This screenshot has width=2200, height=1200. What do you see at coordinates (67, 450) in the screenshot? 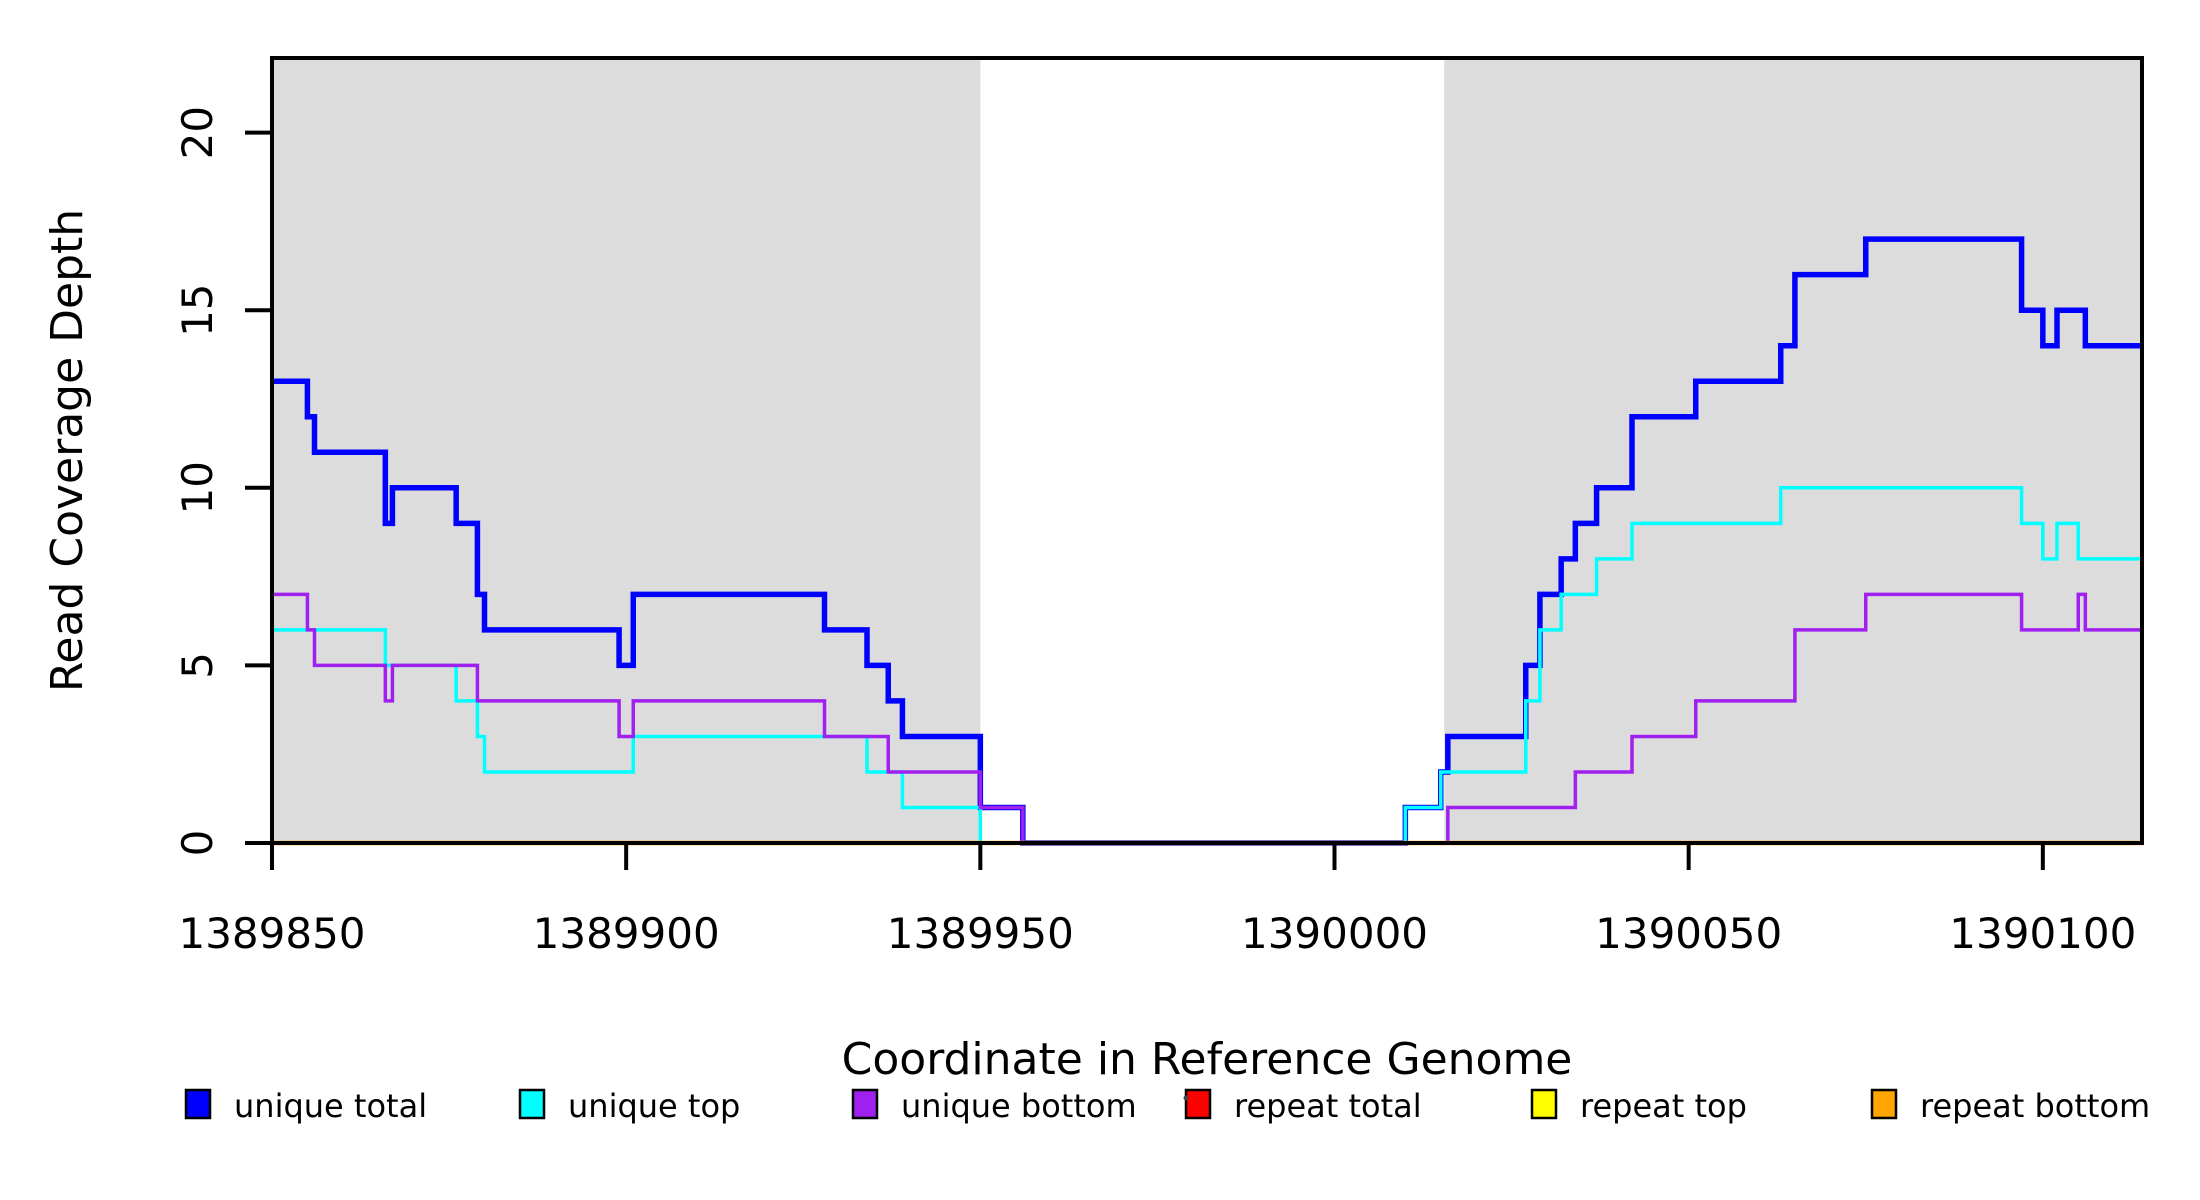
I see `y-axis-title: Read Coverage Depth` at bounding box center [67, 450].